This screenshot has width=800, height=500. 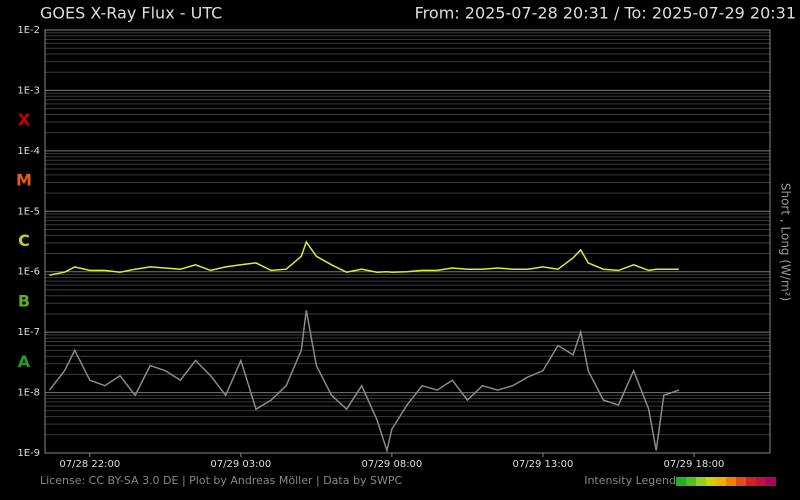 What do you see at coordinates (89, 464) in the screenshot?
I see `x-tick-label: 07/28 22:00` at bounding box center [89, 464].